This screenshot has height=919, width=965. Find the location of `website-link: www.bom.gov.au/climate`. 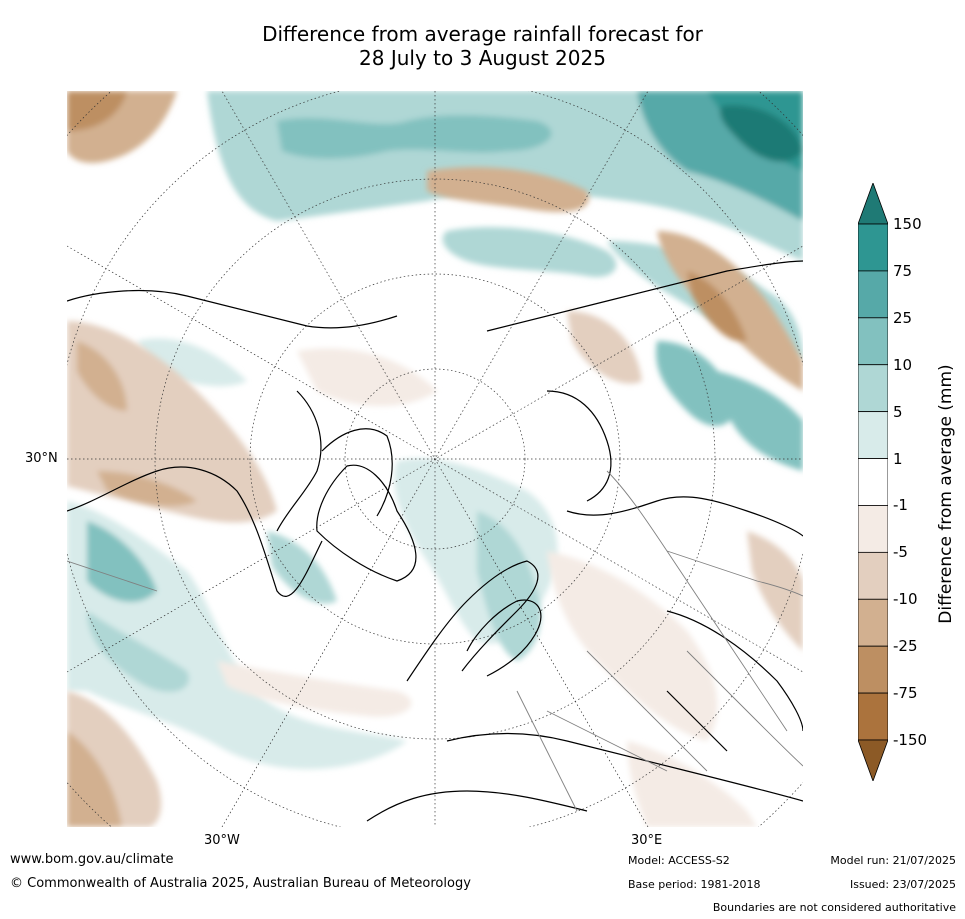

website-link: www.bom.gov.au/climate is located at coordinates (92, 859).